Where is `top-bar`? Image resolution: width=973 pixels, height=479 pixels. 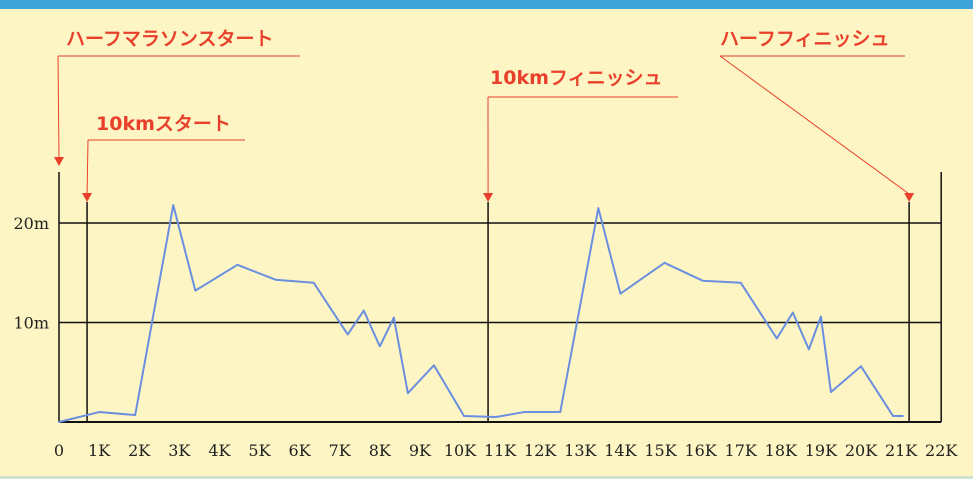 top-bar is located at coordinates (486, 4).